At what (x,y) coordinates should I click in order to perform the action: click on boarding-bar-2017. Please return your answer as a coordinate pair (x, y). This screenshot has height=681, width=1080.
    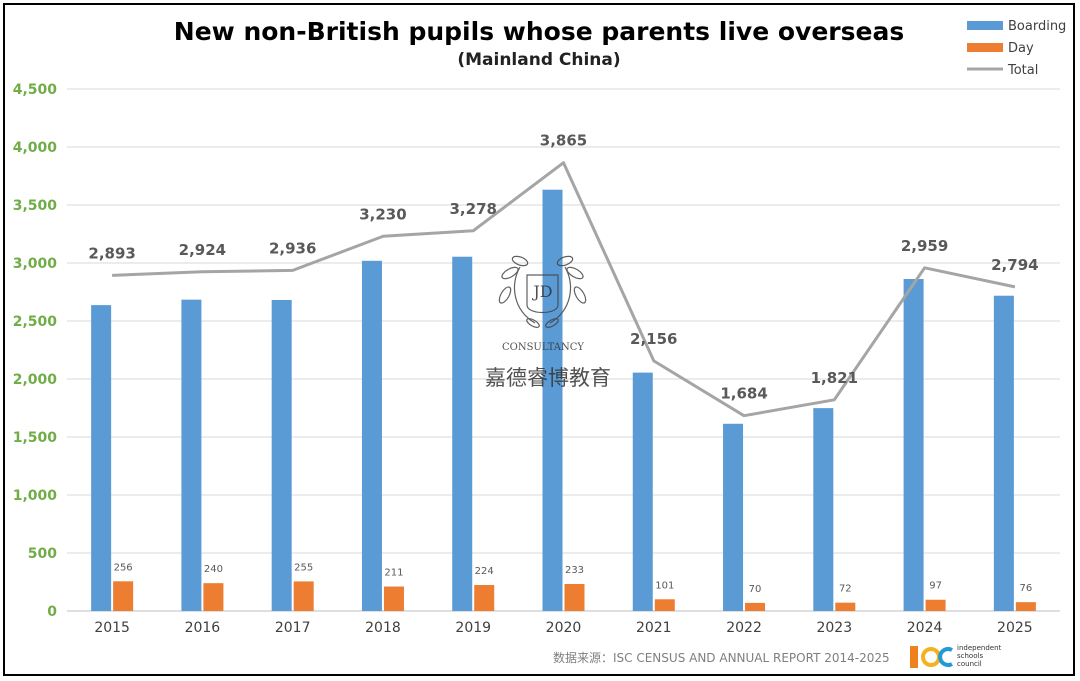
    Looking at the image, I should click on (281, 455).